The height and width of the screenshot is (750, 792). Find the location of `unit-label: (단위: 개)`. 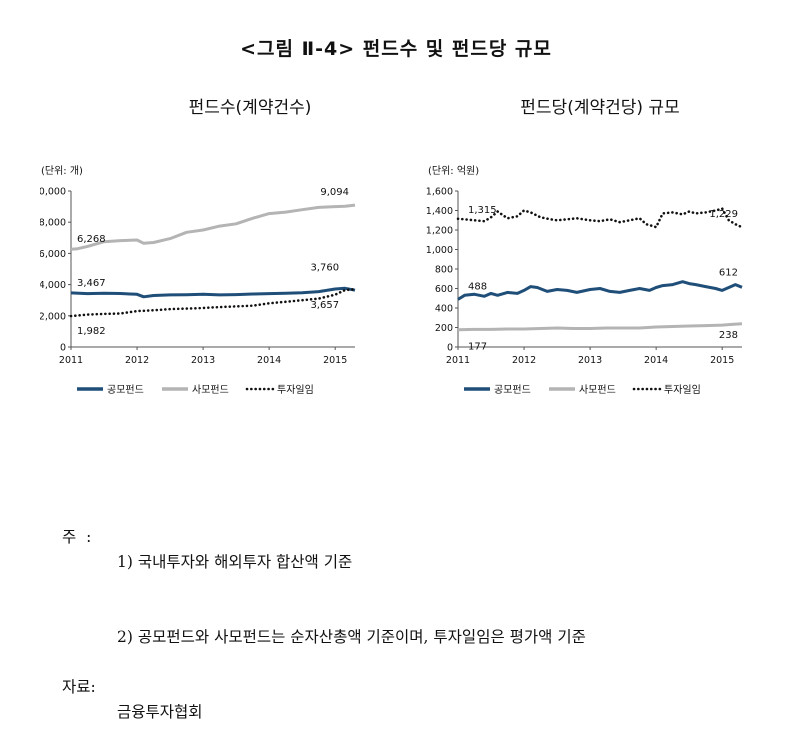

unit-label: (단위: 개) is located at coordinates (62, 170).